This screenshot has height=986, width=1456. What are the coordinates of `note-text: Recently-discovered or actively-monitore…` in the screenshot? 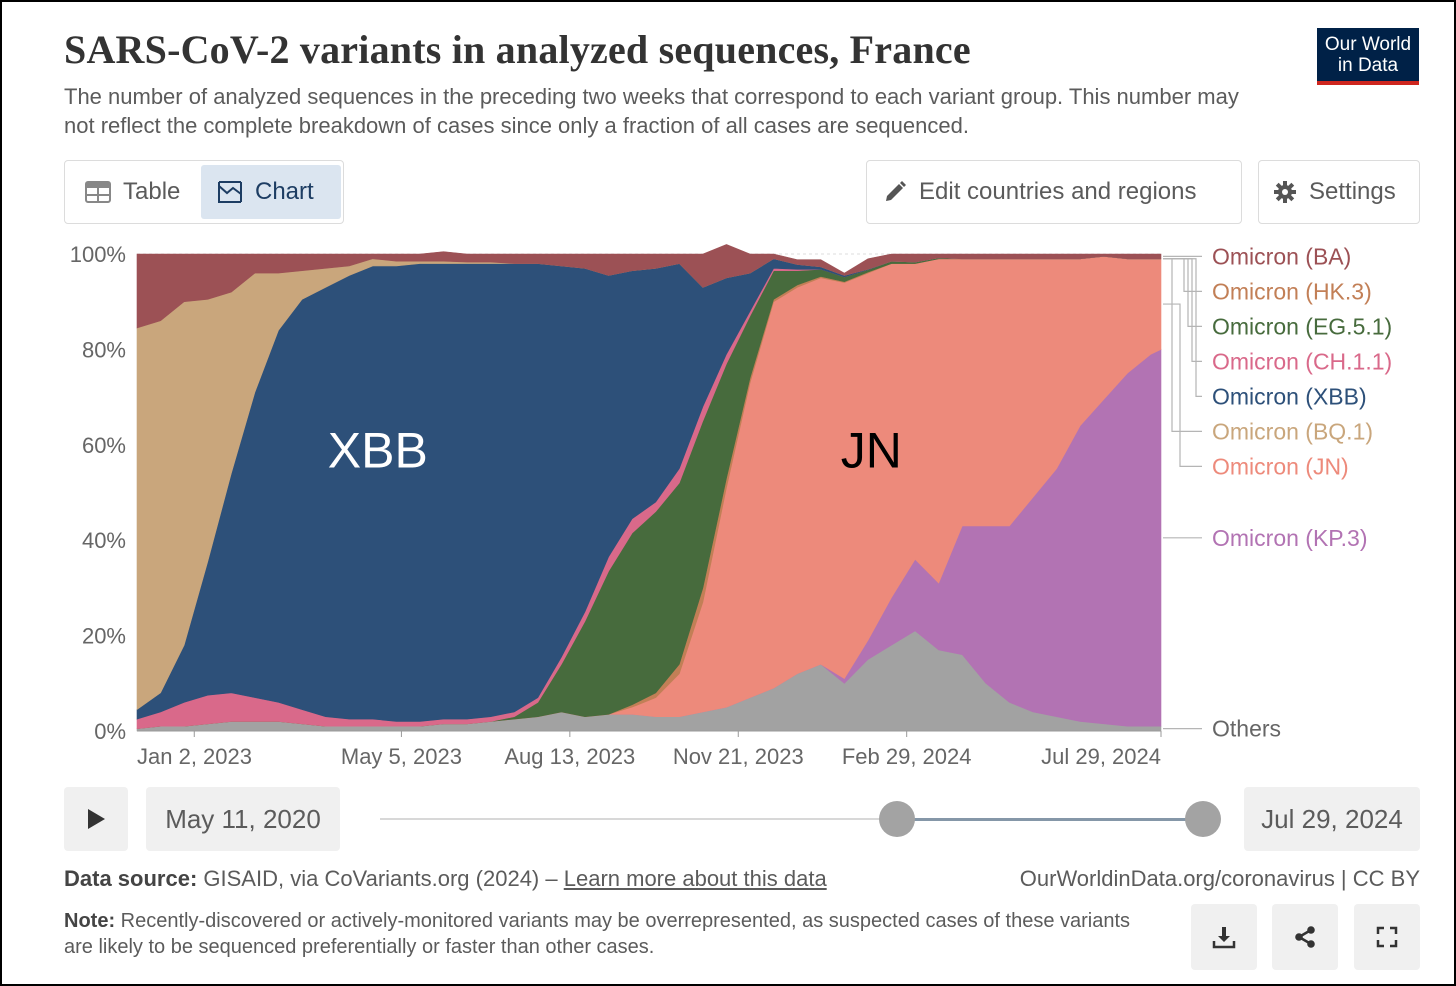 It's located at (597, 934).